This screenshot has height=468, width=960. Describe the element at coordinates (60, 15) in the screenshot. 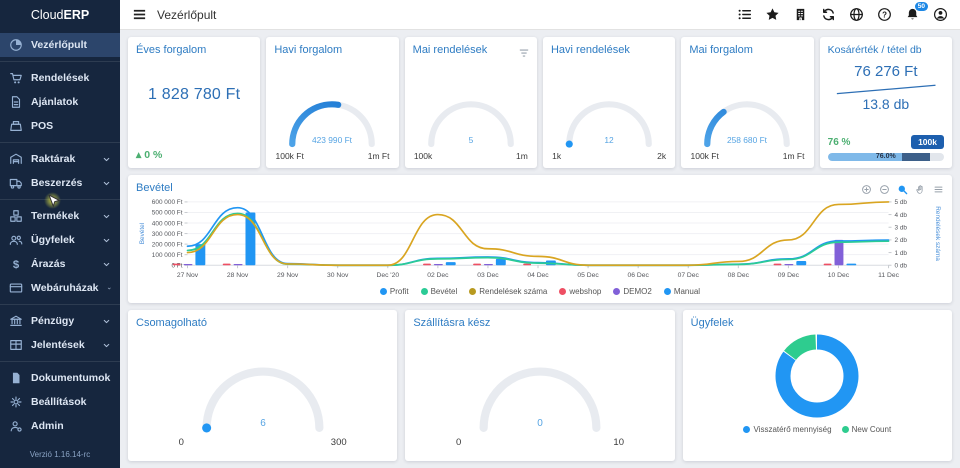

I see `brand-logo: Cloud ERP` at that location.